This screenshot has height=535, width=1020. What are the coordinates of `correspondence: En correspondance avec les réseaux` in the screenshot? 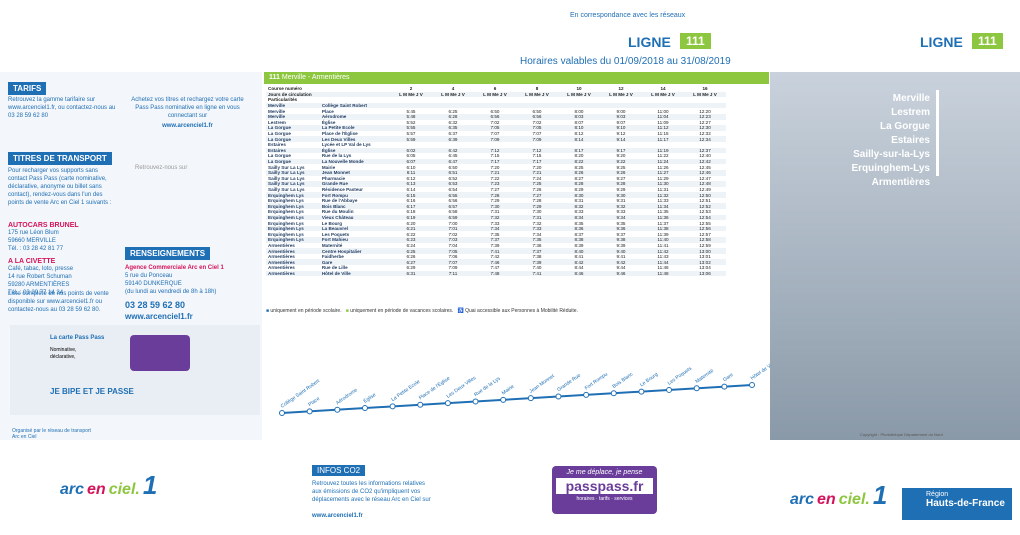 It's located at (628, 15).